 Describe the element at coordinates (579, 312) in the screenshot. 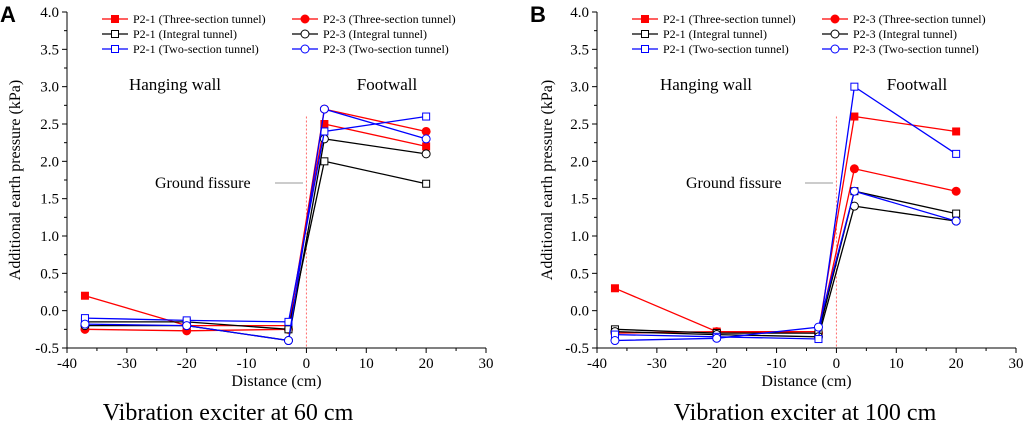

I see `panel-b-ytick-label-2: 0.0` at that location.